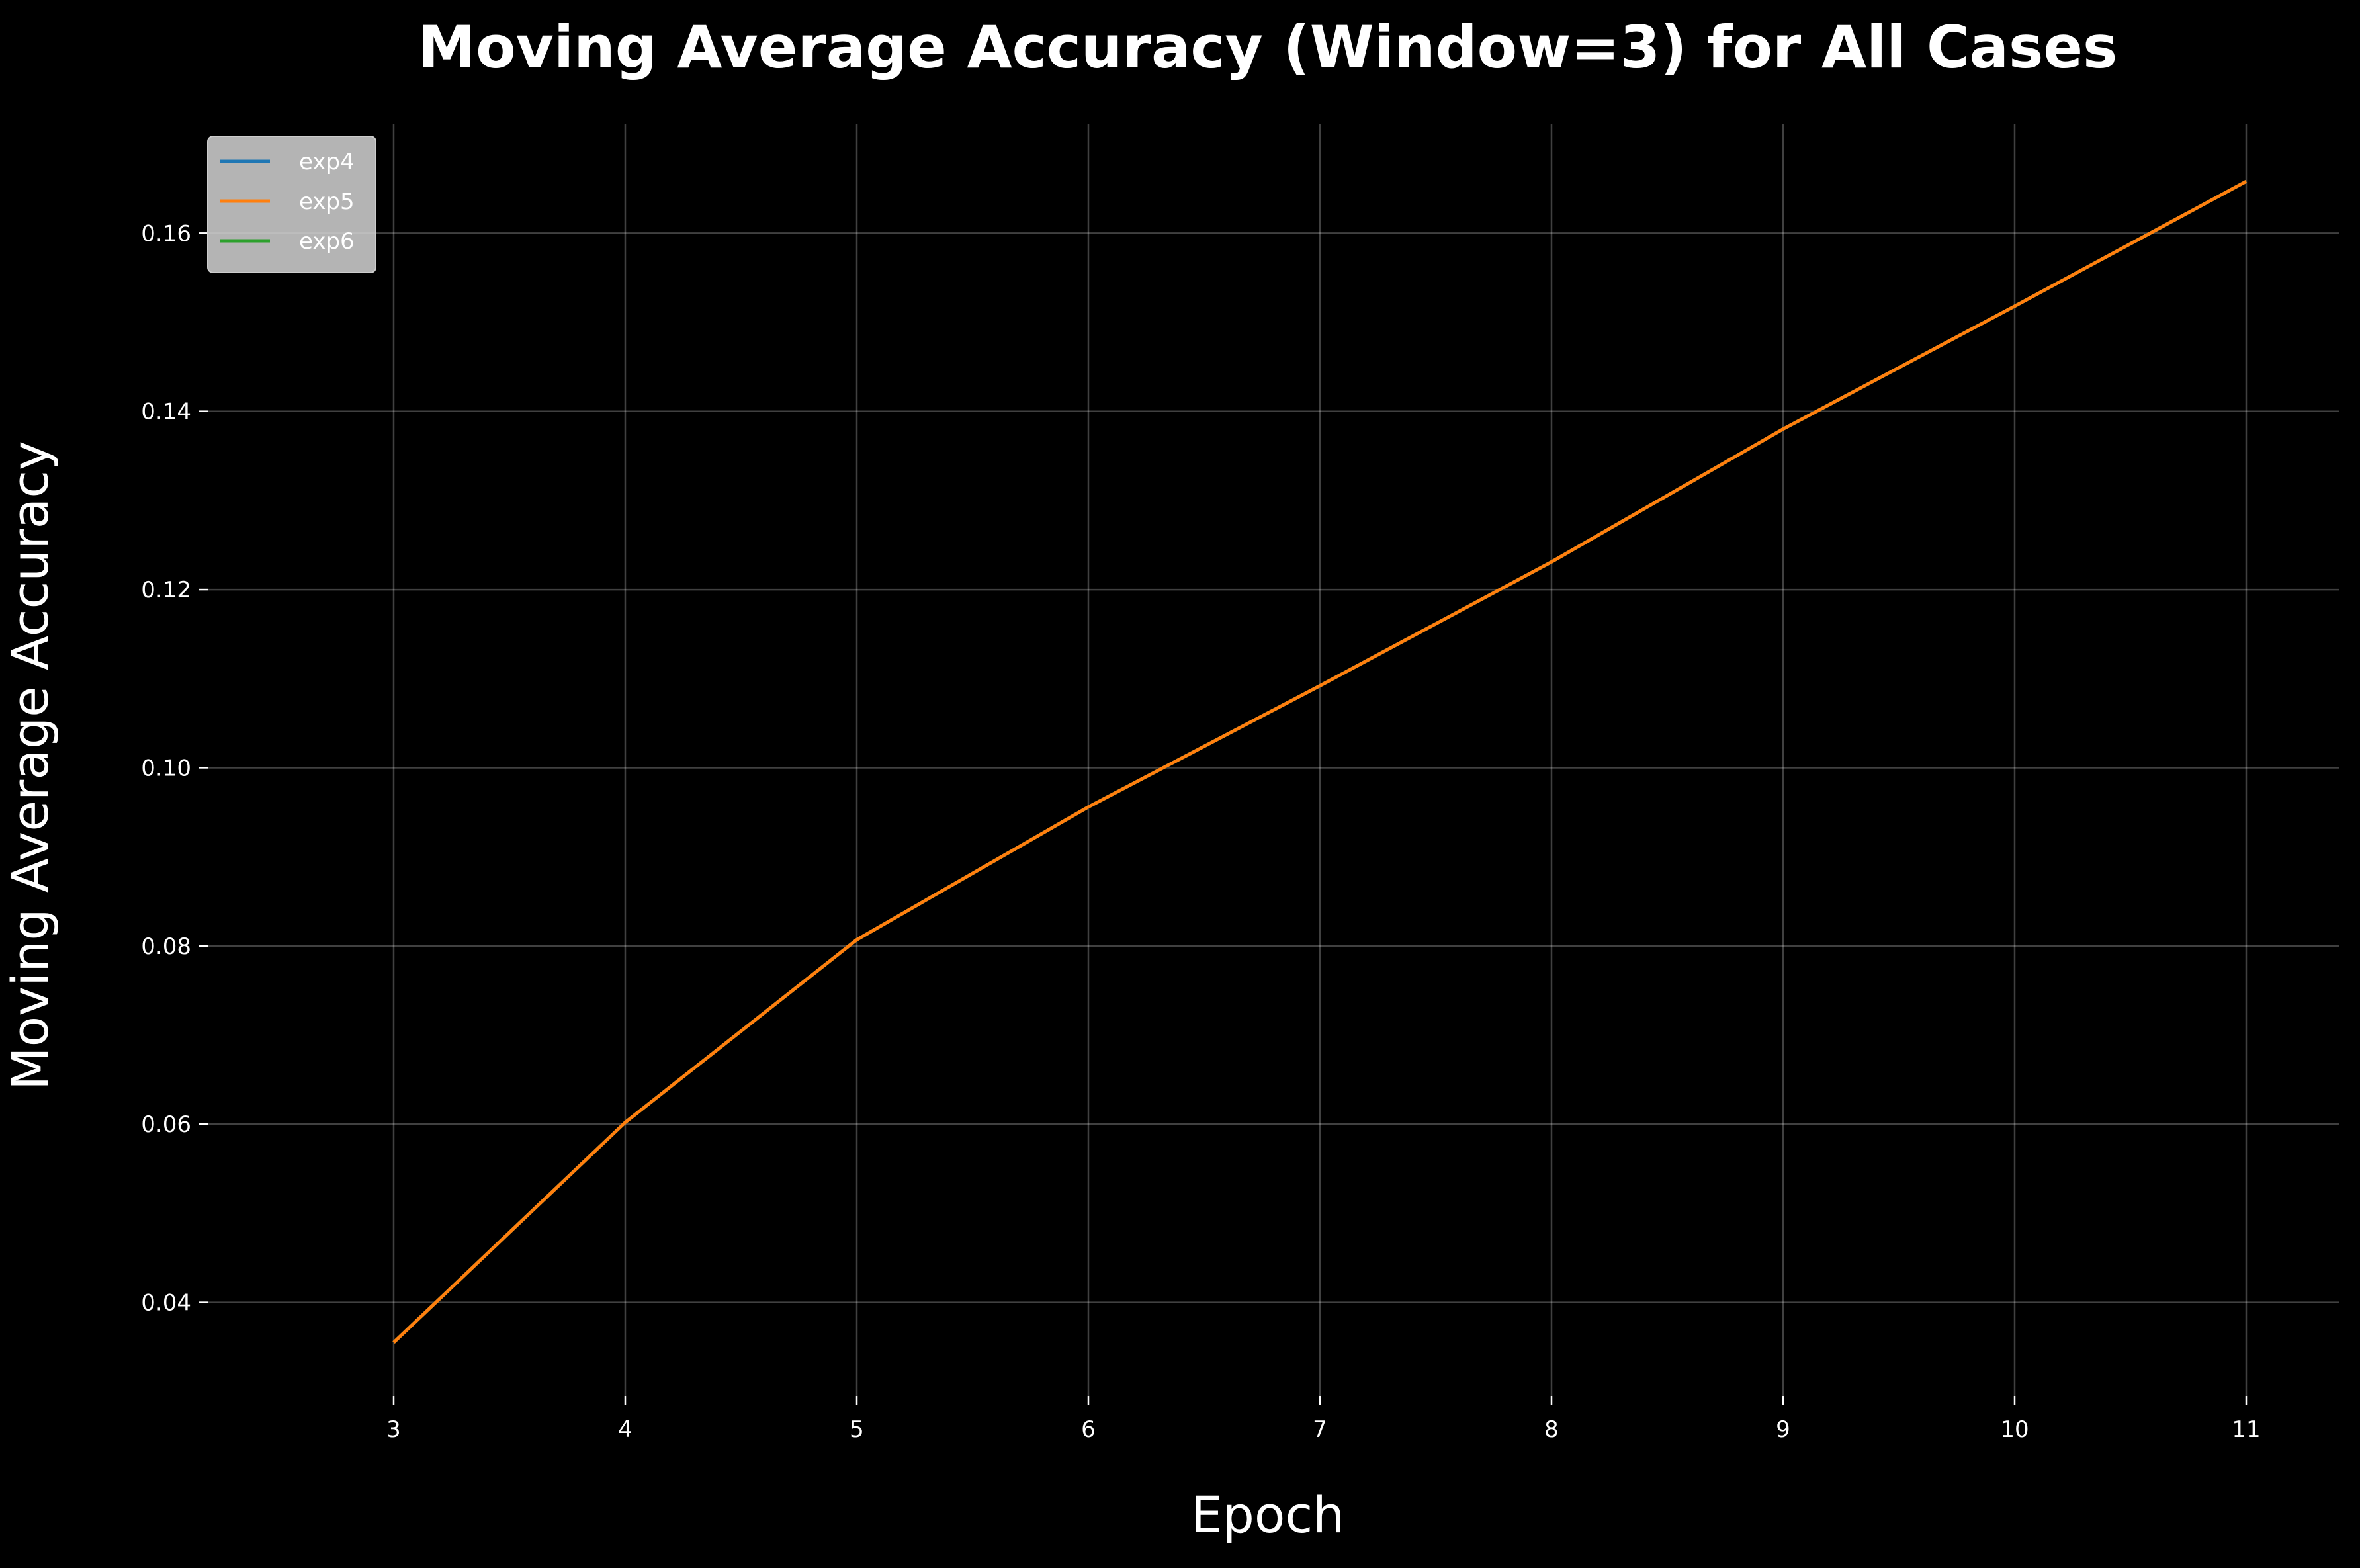 The width and height of the screenshot is (2360, 1568). I want to click on x-tick-label: 6, so click(1088, 1430).